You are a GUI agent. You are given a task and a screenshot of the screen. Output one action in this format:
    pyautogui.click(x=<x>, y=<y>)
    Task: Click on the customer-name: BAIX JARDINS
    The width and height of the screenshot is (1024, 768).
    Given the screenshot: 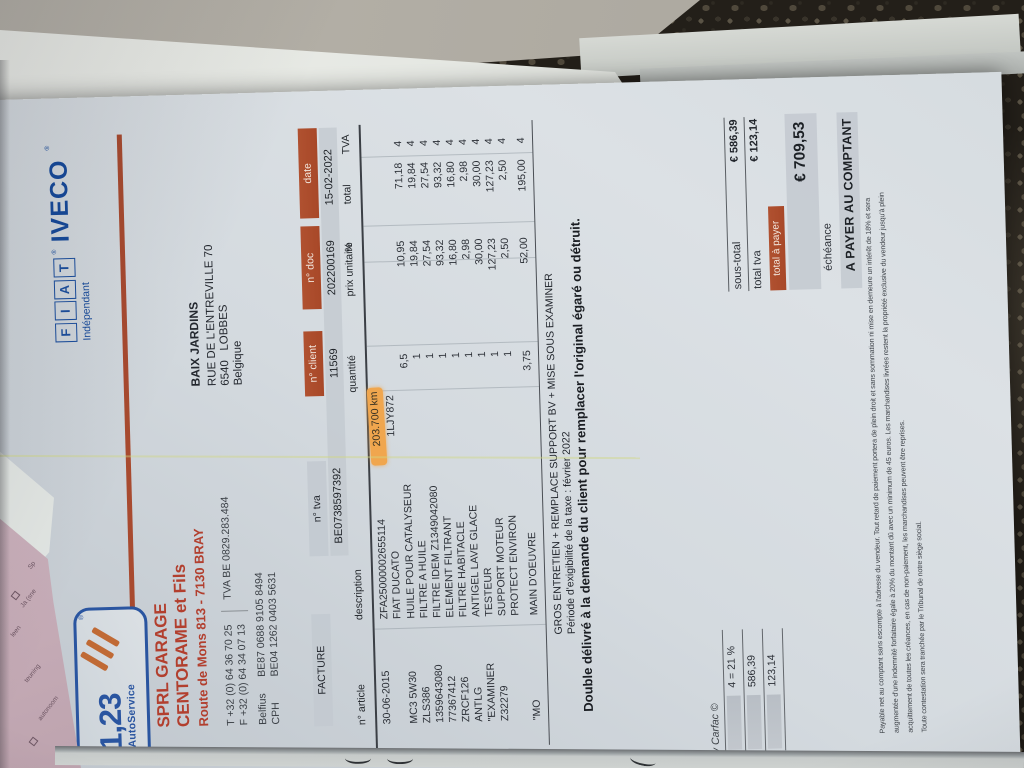 What is the action you would take?
    pyautogui.click(x=194, y=344)
    